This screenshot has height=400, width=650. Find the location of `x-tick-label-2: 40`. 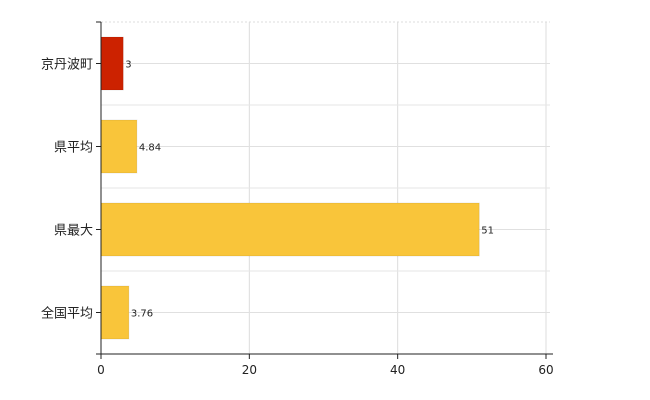

x-tick-label-2: 40 is located at coordinates (397, 370).